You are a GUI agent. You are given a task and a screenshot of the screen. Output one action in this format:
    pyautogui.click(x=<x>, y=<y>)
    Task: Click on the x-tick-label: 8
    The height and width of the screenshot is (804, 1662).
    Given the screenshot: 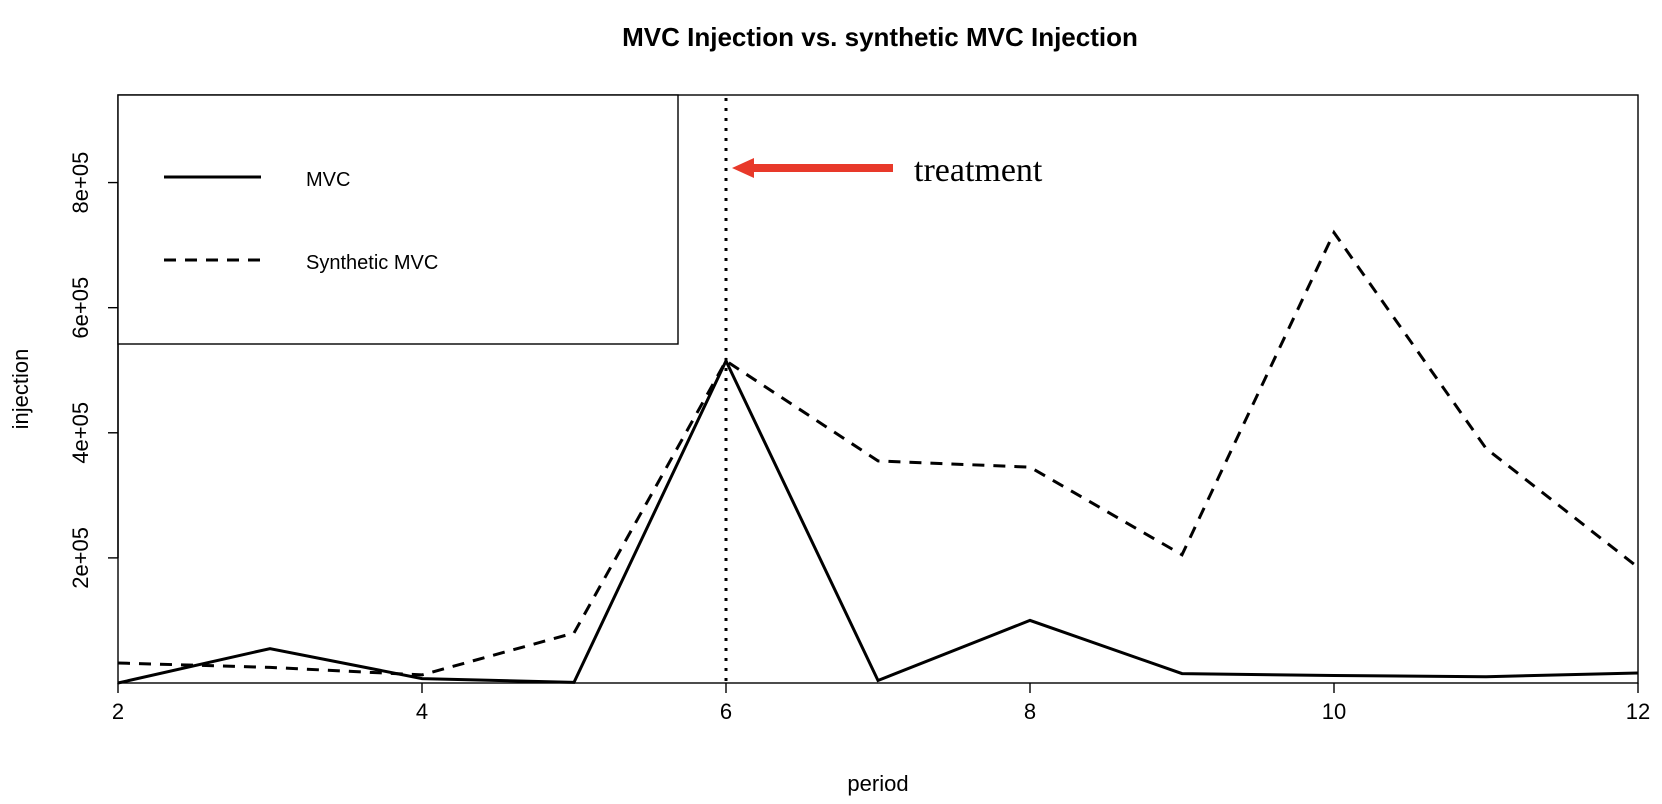 What is the action you would take?
    pyautogui.click(x=1030, y=711)
    